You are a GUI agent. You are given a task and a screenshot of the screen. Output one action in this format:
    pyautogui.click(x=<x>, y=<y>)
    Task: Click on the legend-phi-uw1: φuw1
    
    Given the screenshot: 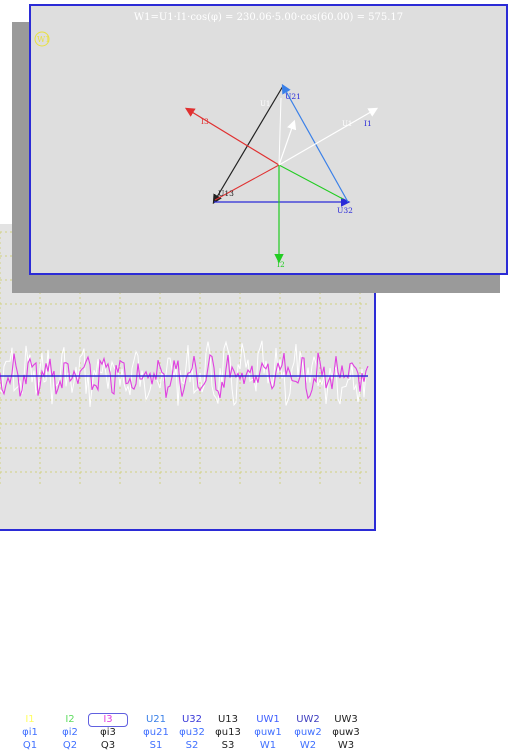 What is the action you would take?
    pyautogui.click(x=268, y=732)
    